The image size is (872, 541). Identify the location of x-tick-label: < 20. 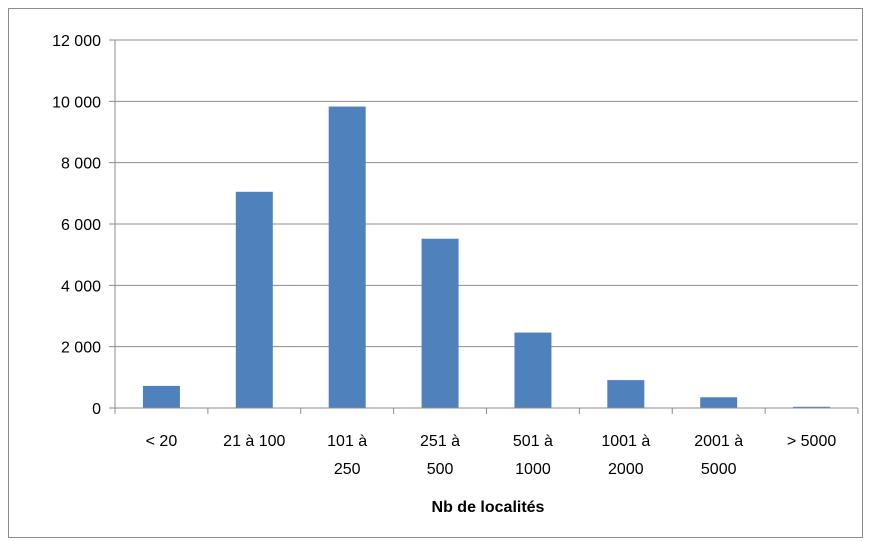
(162, 441).